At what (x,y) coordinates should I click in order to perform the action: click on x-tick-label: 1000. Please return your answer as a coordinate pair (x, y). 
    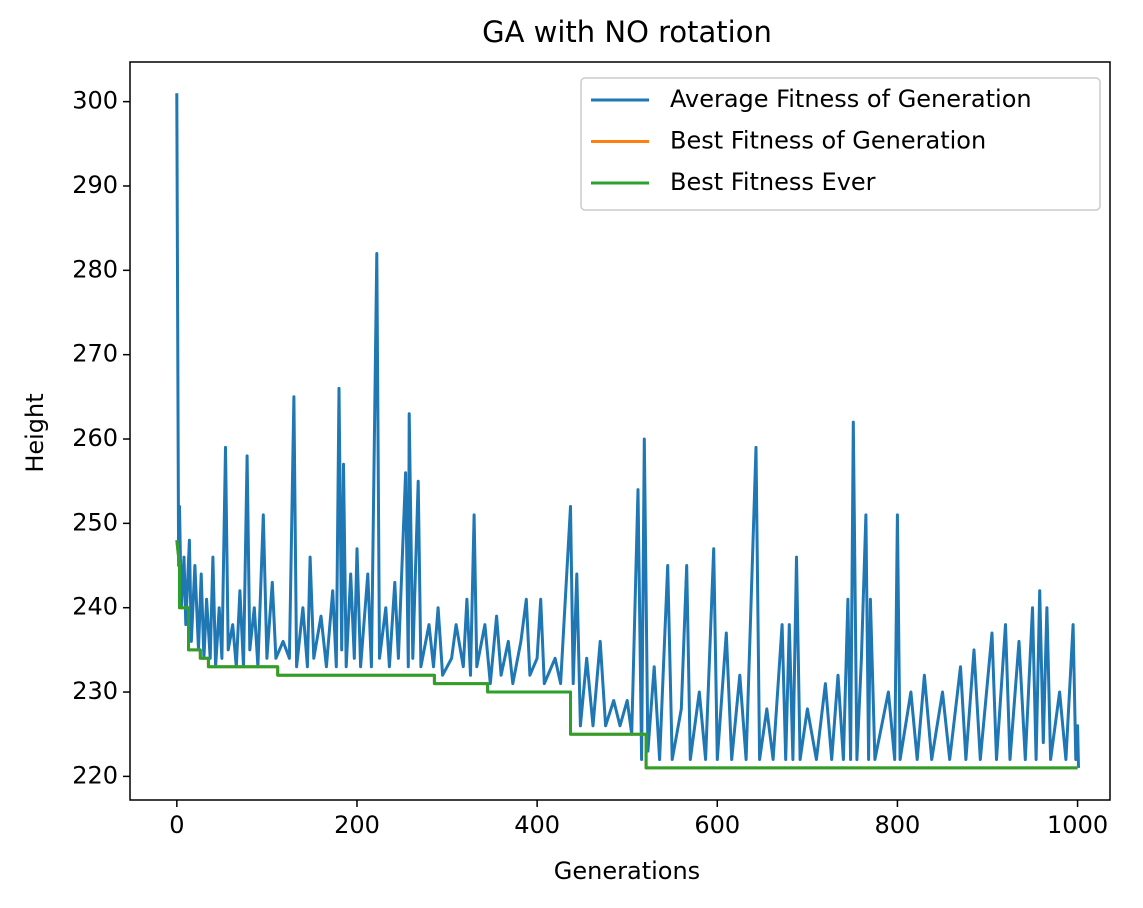
    Looking at the image, I should click on (1077, 825).